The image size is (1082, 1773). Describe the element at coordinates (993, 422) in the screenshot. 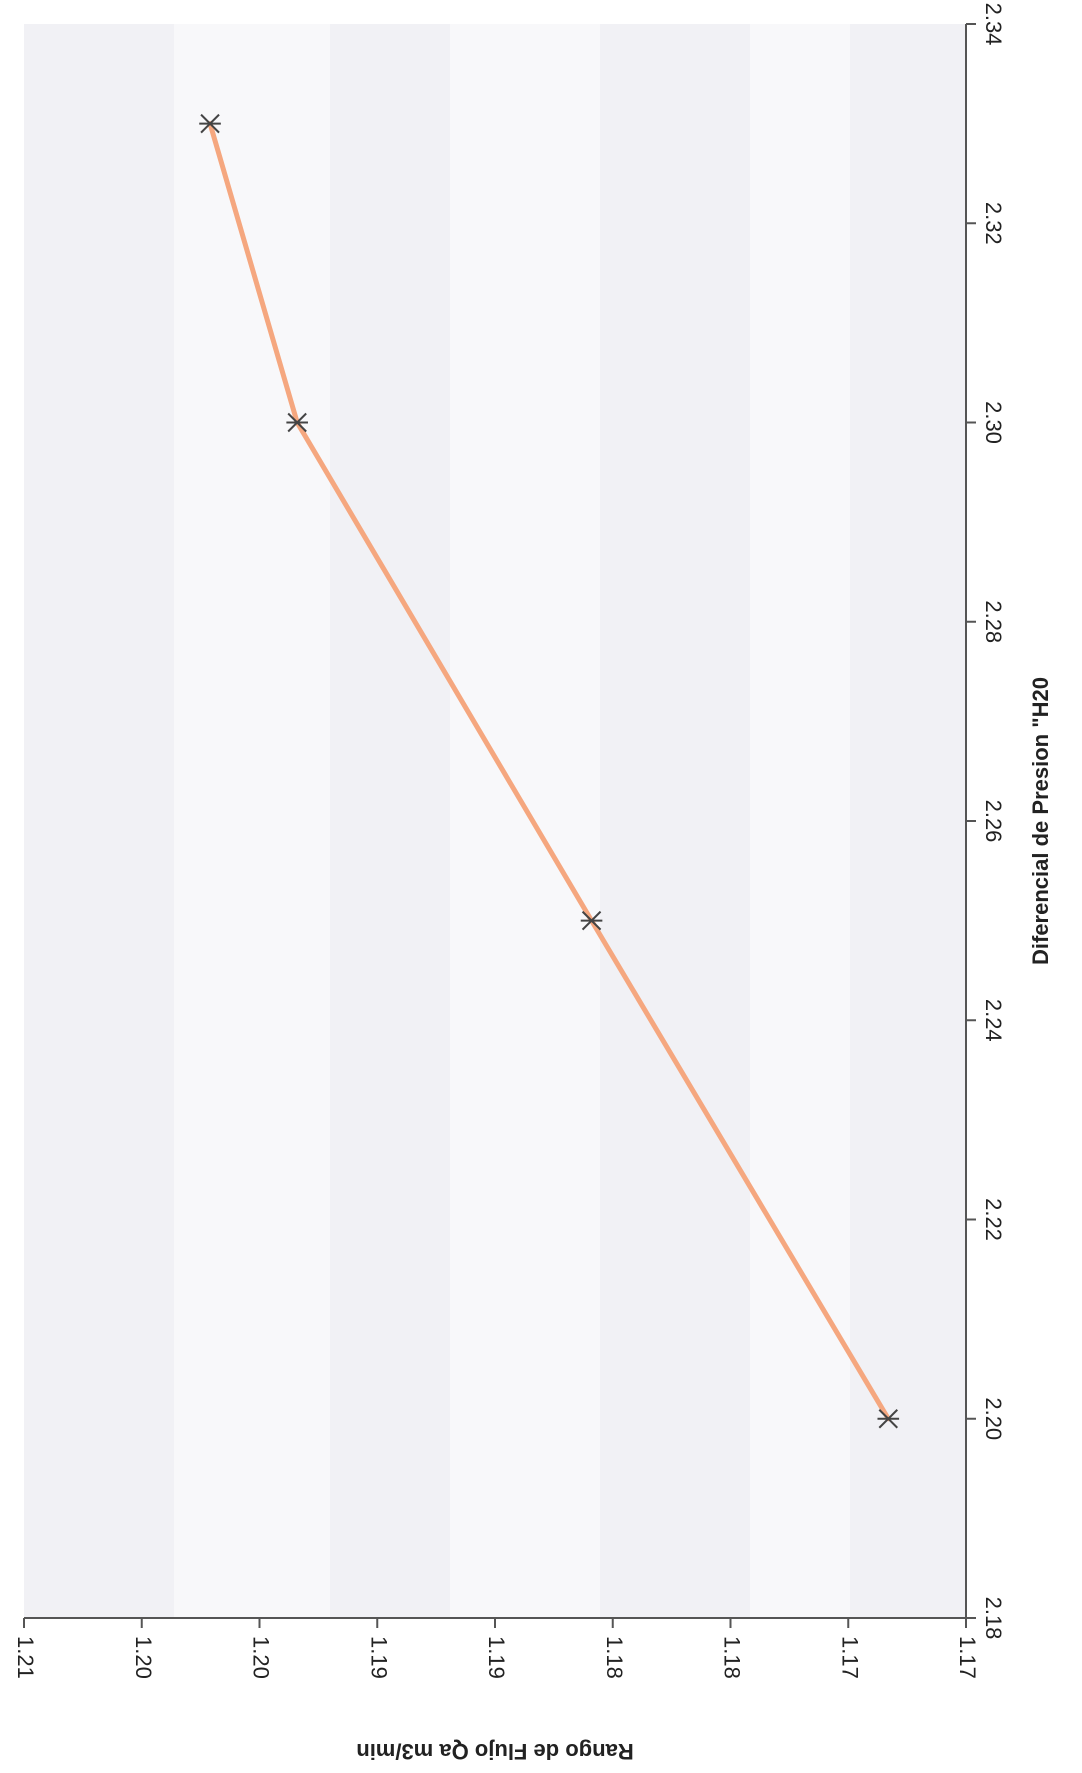

I see `x-tick-label: 2.30` at that location.